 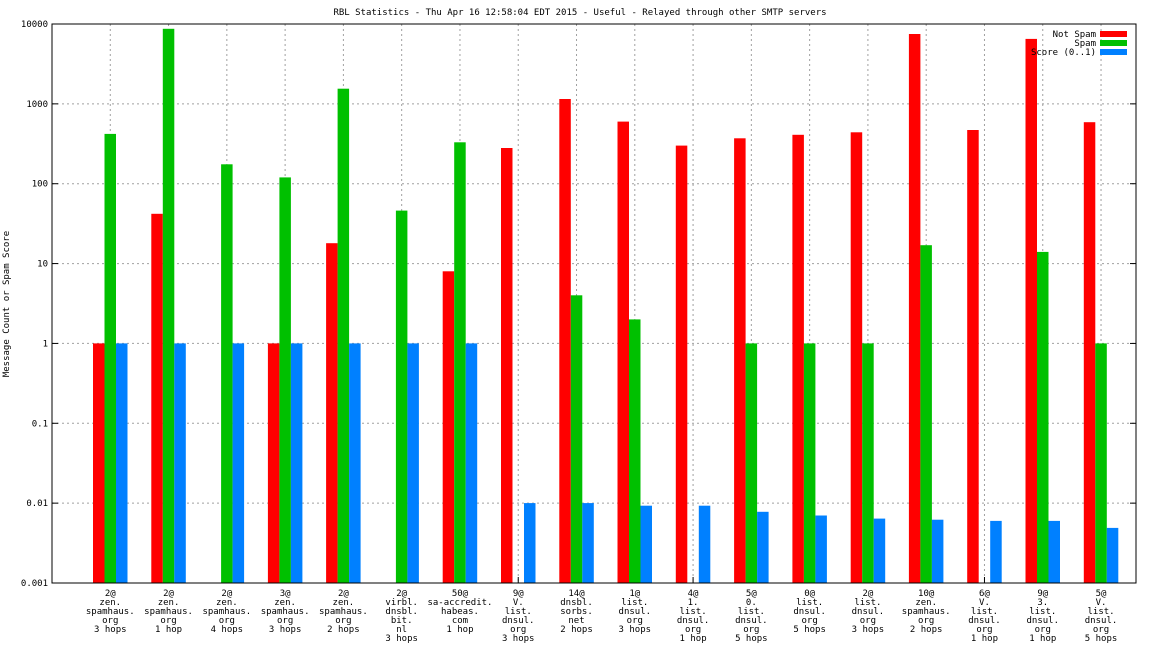 What do you see at coordinates (460, 594) in the screenshot?
I see `x-tick-label: 50@` at bounding box center [460, 594].